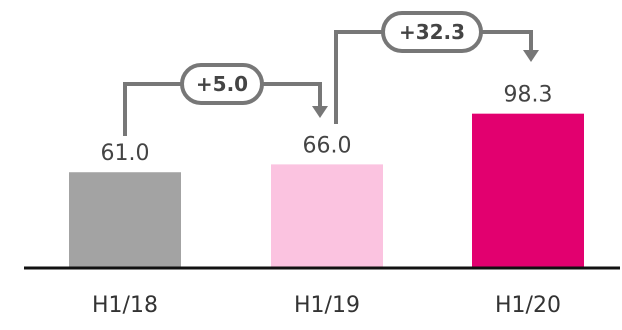 The image size is (622, 330). I want to click on value-label: 66.0, so click(327, 145).